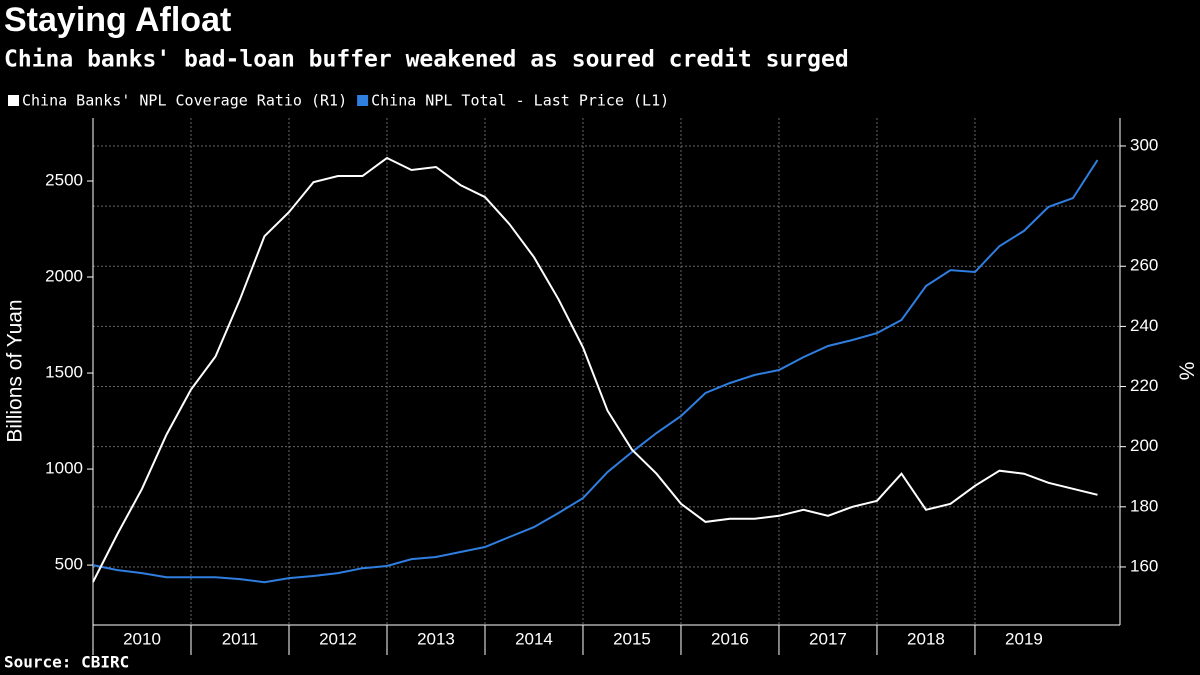 Image resolution: width=1200 pixels, height=675 pixels. I want to click on y2-tick-label: 180, so click(1144, 505).